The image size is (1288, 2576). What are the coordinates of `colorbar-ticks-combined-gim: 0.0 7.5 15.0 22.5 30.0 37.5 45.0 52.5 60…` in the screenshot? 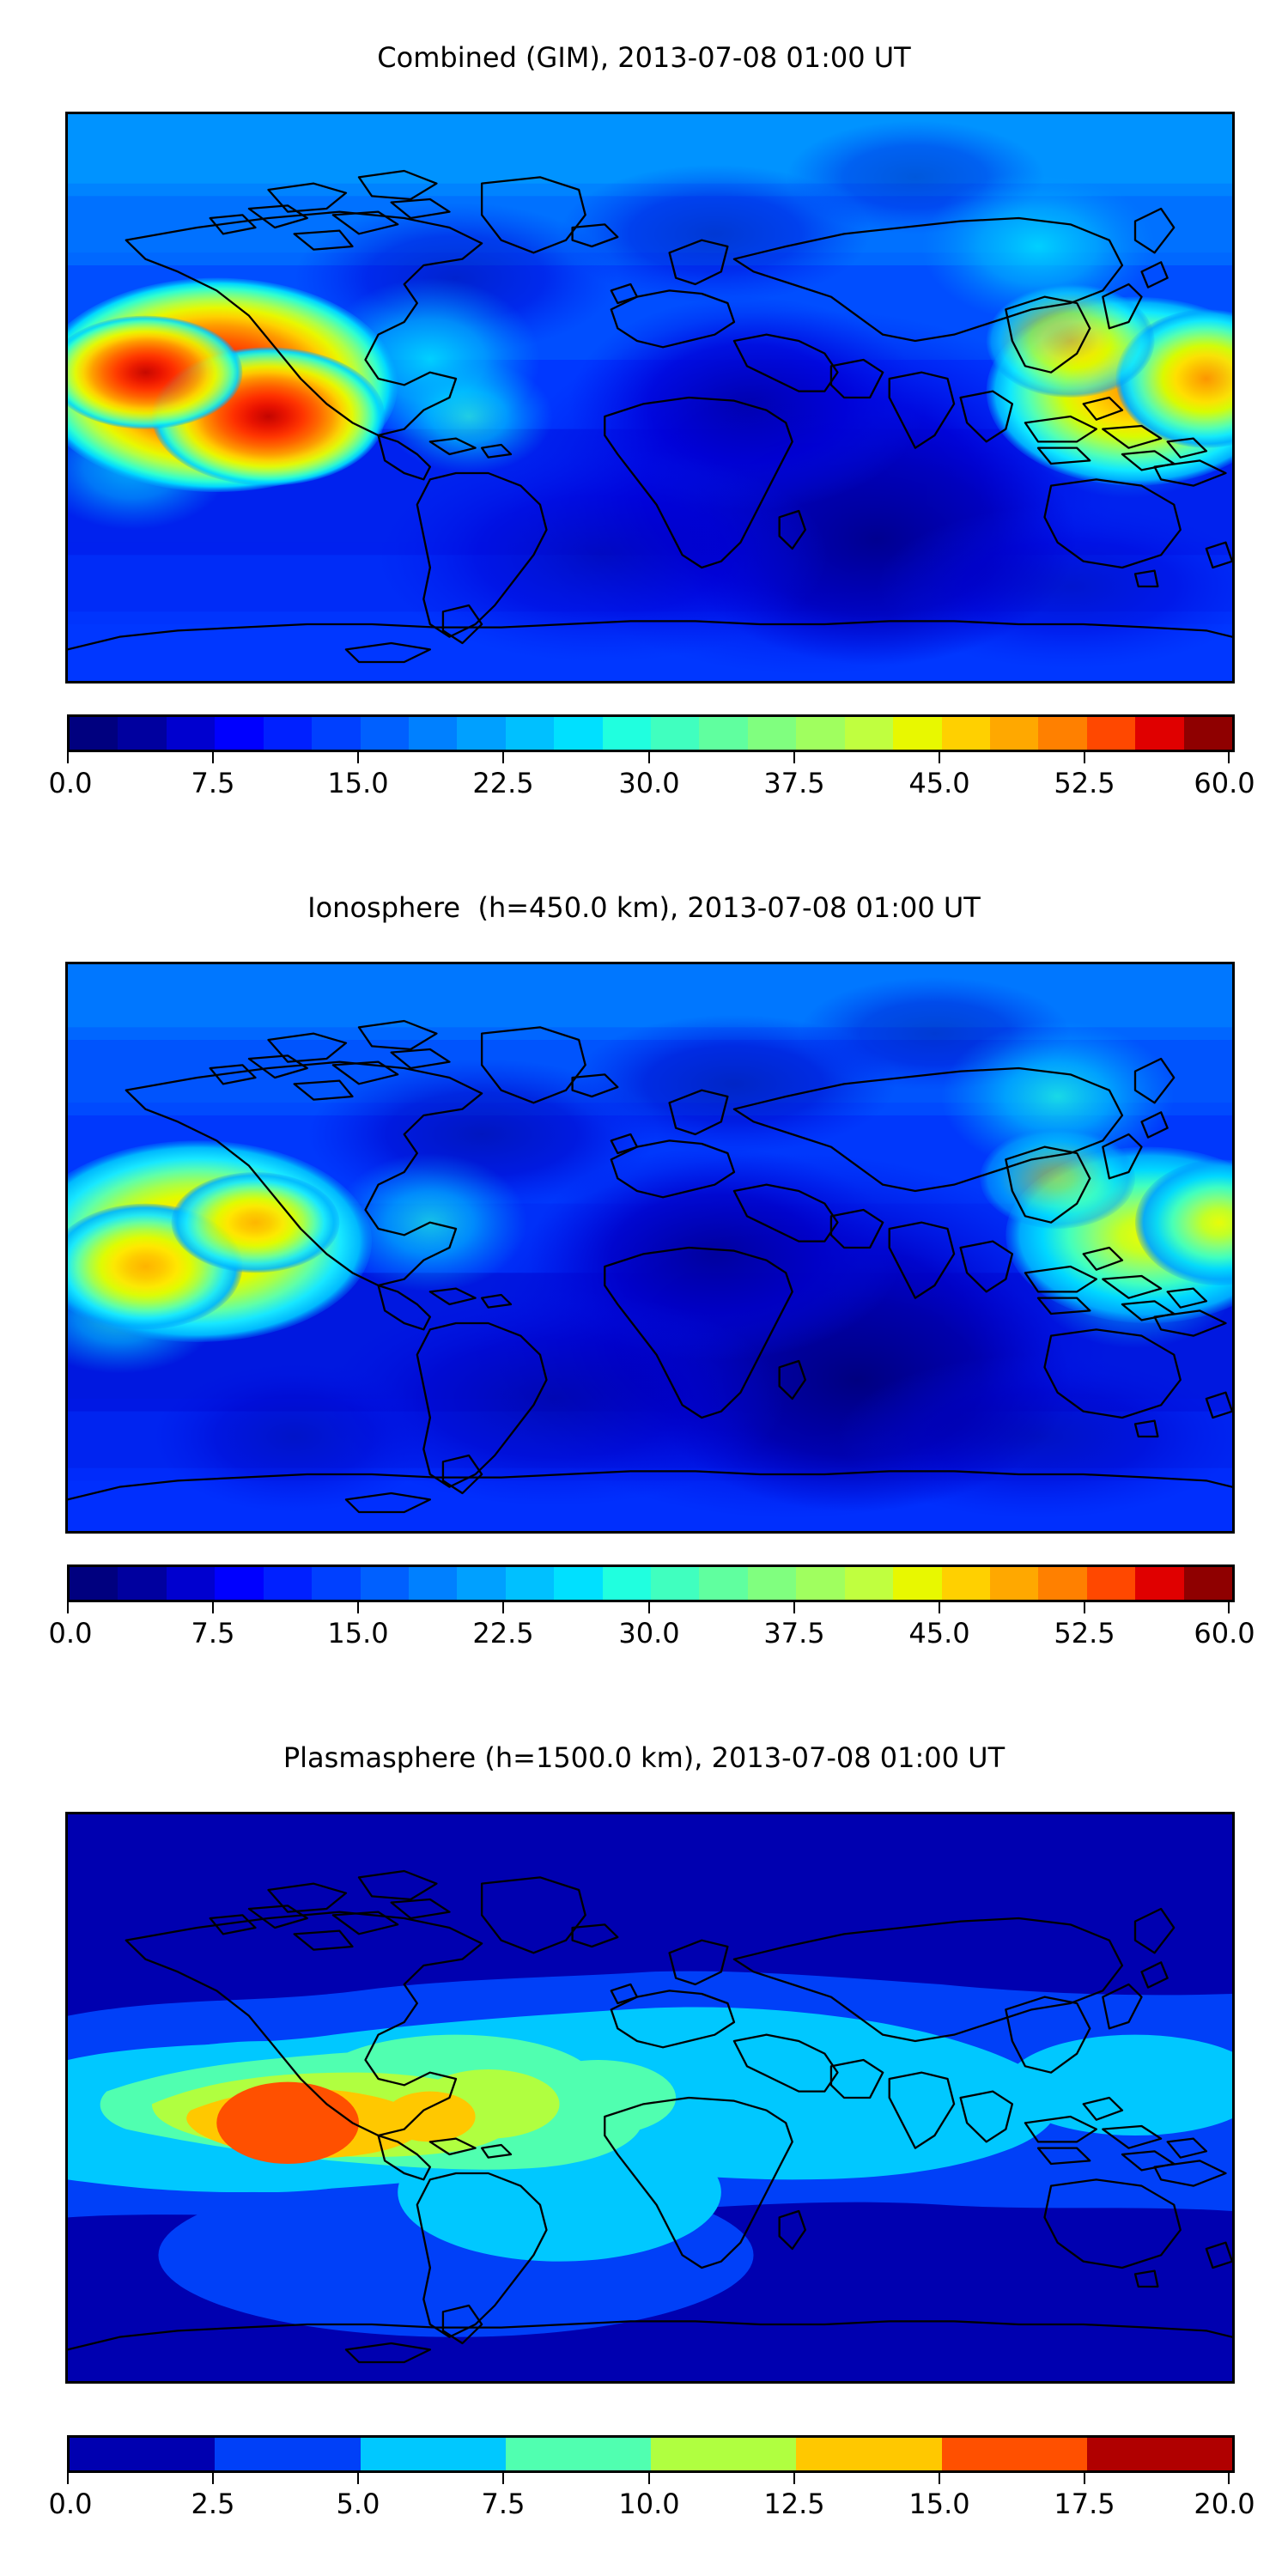 It's located at (652, 780).